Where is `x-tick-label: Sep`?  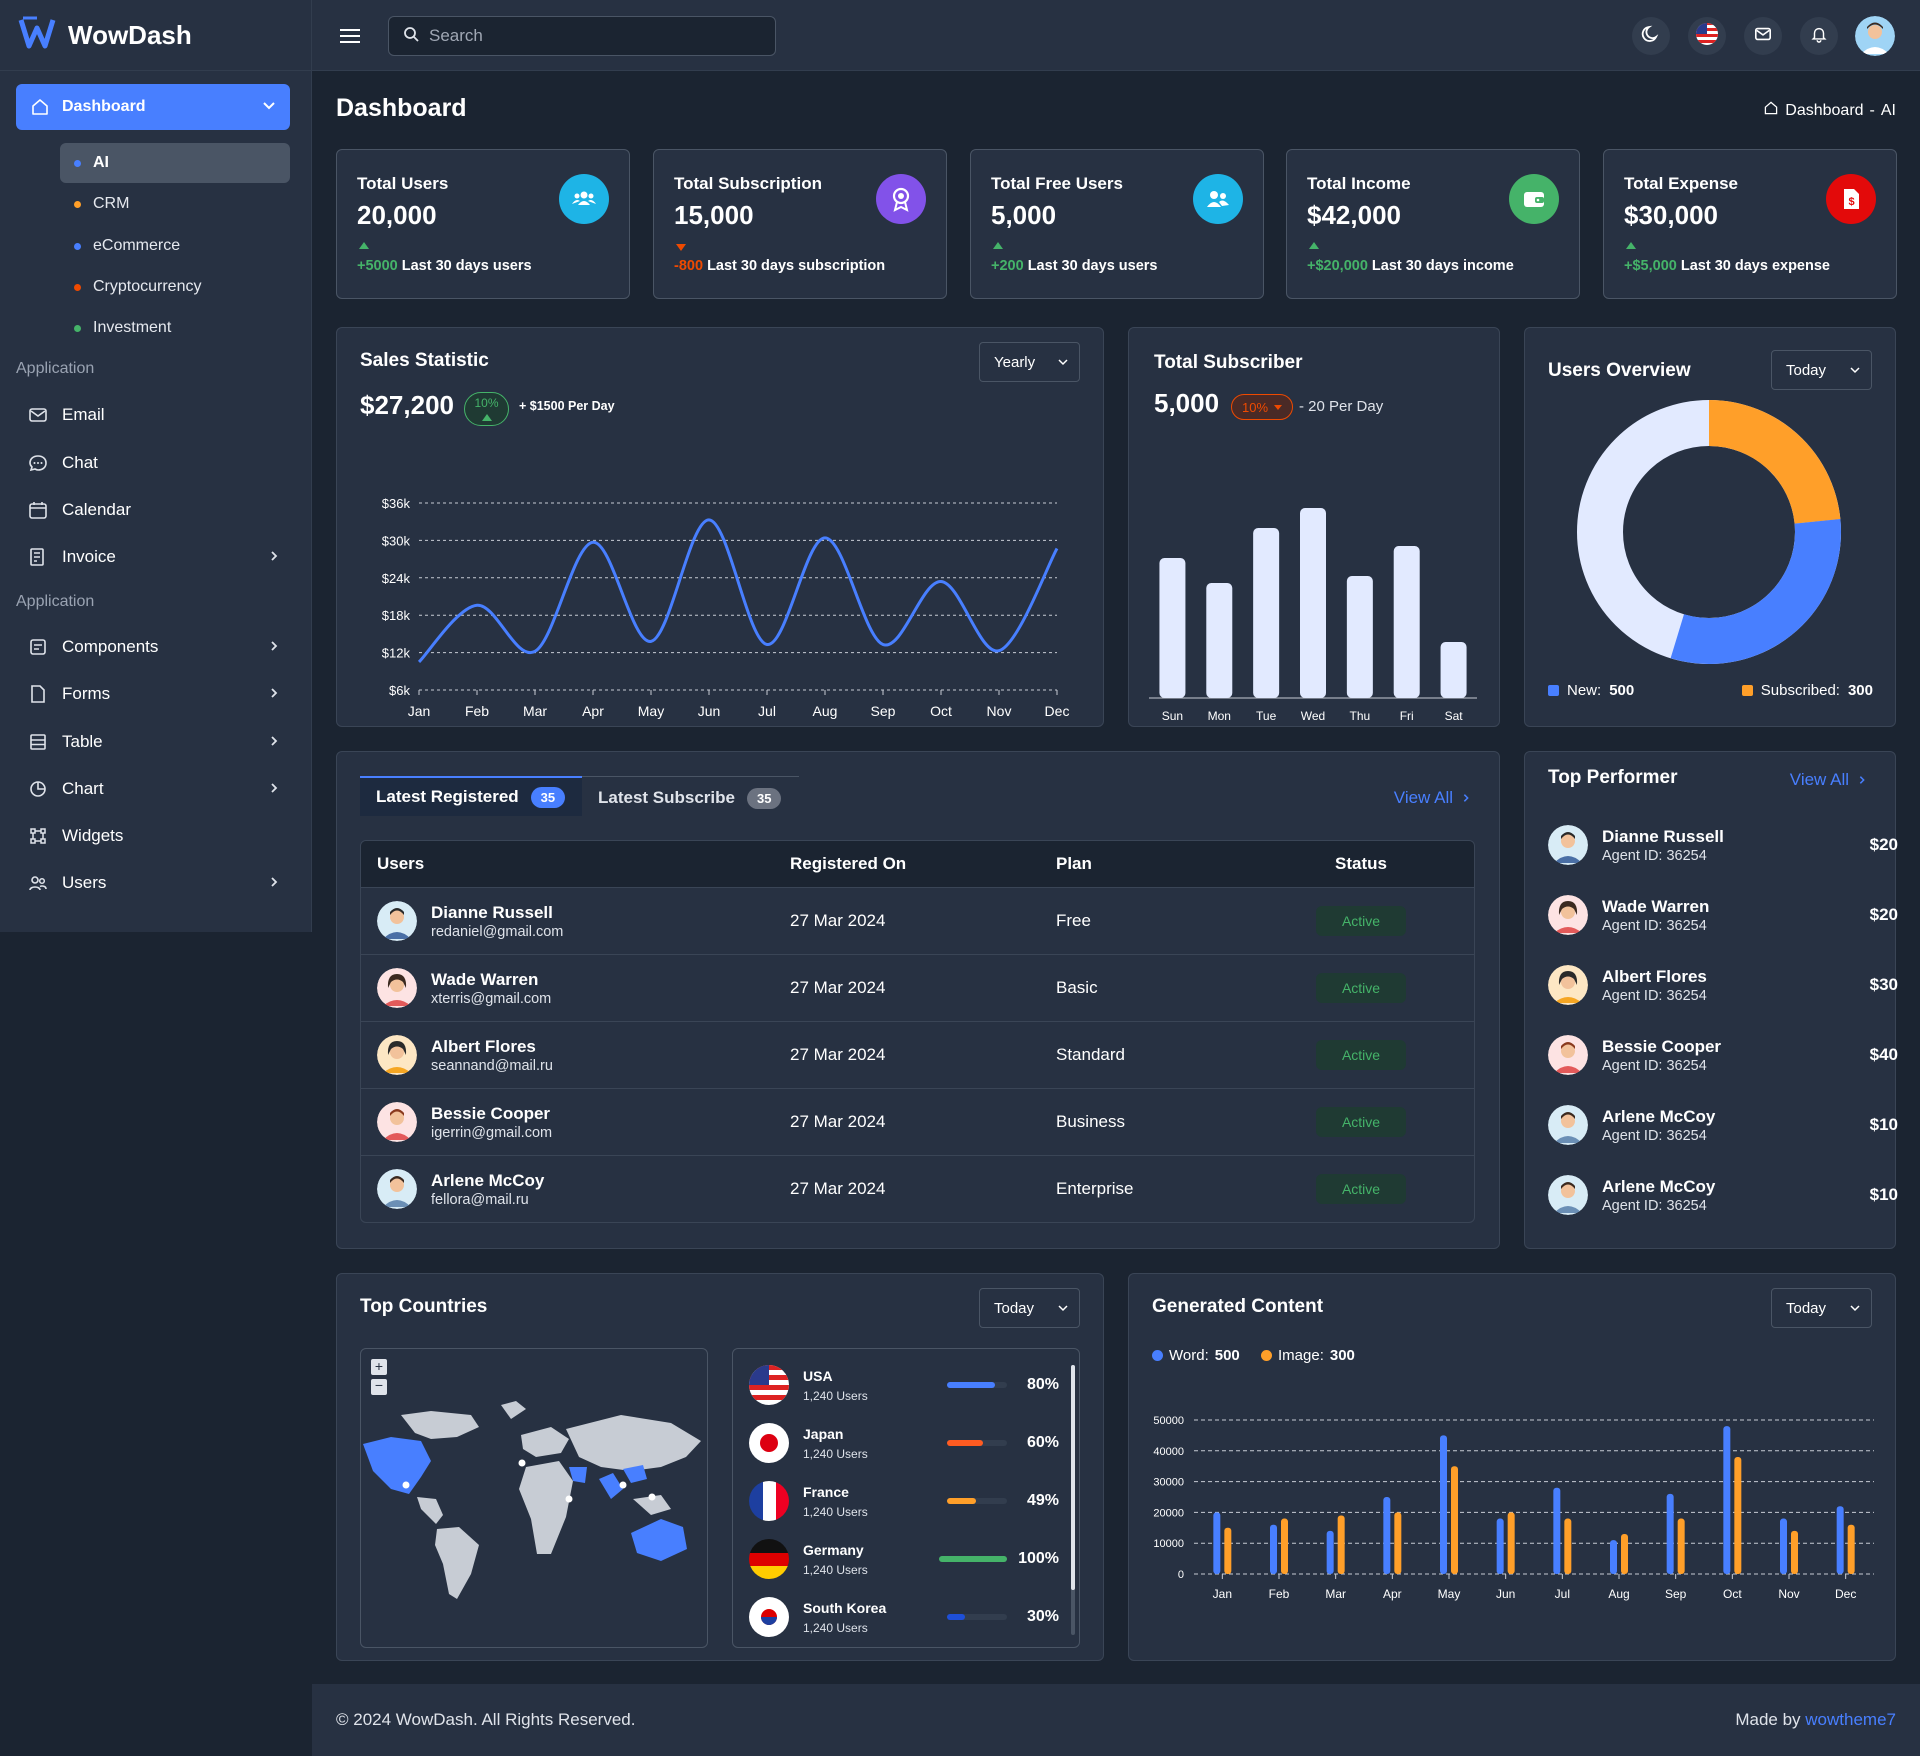
x-tick-label: Sep is located at coordinates (1676, 1594).